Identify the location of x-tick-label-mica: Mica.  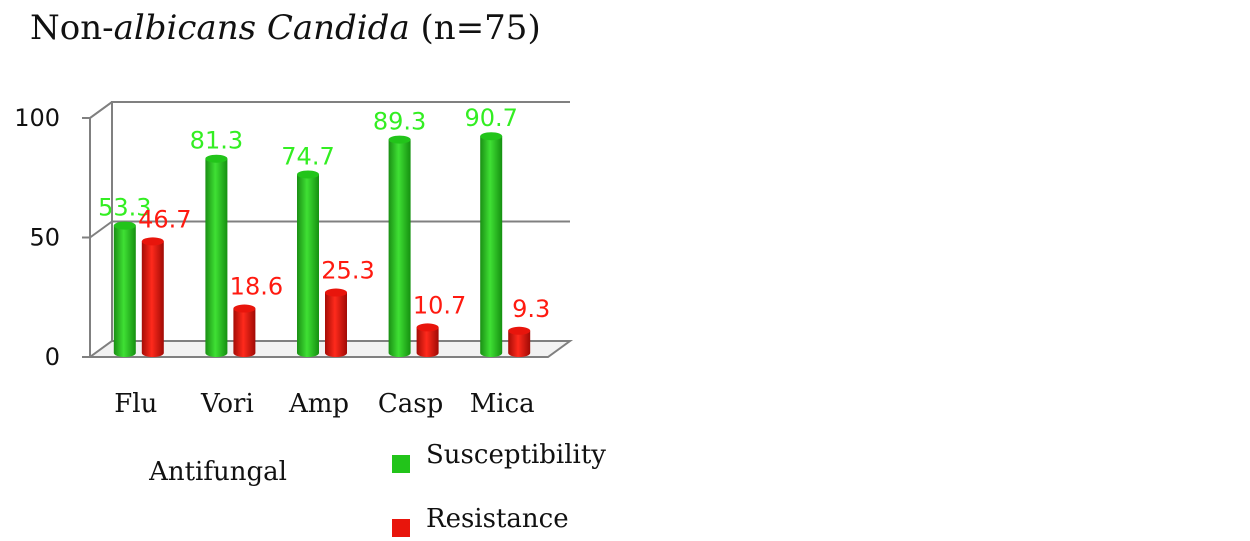
(502, 404).